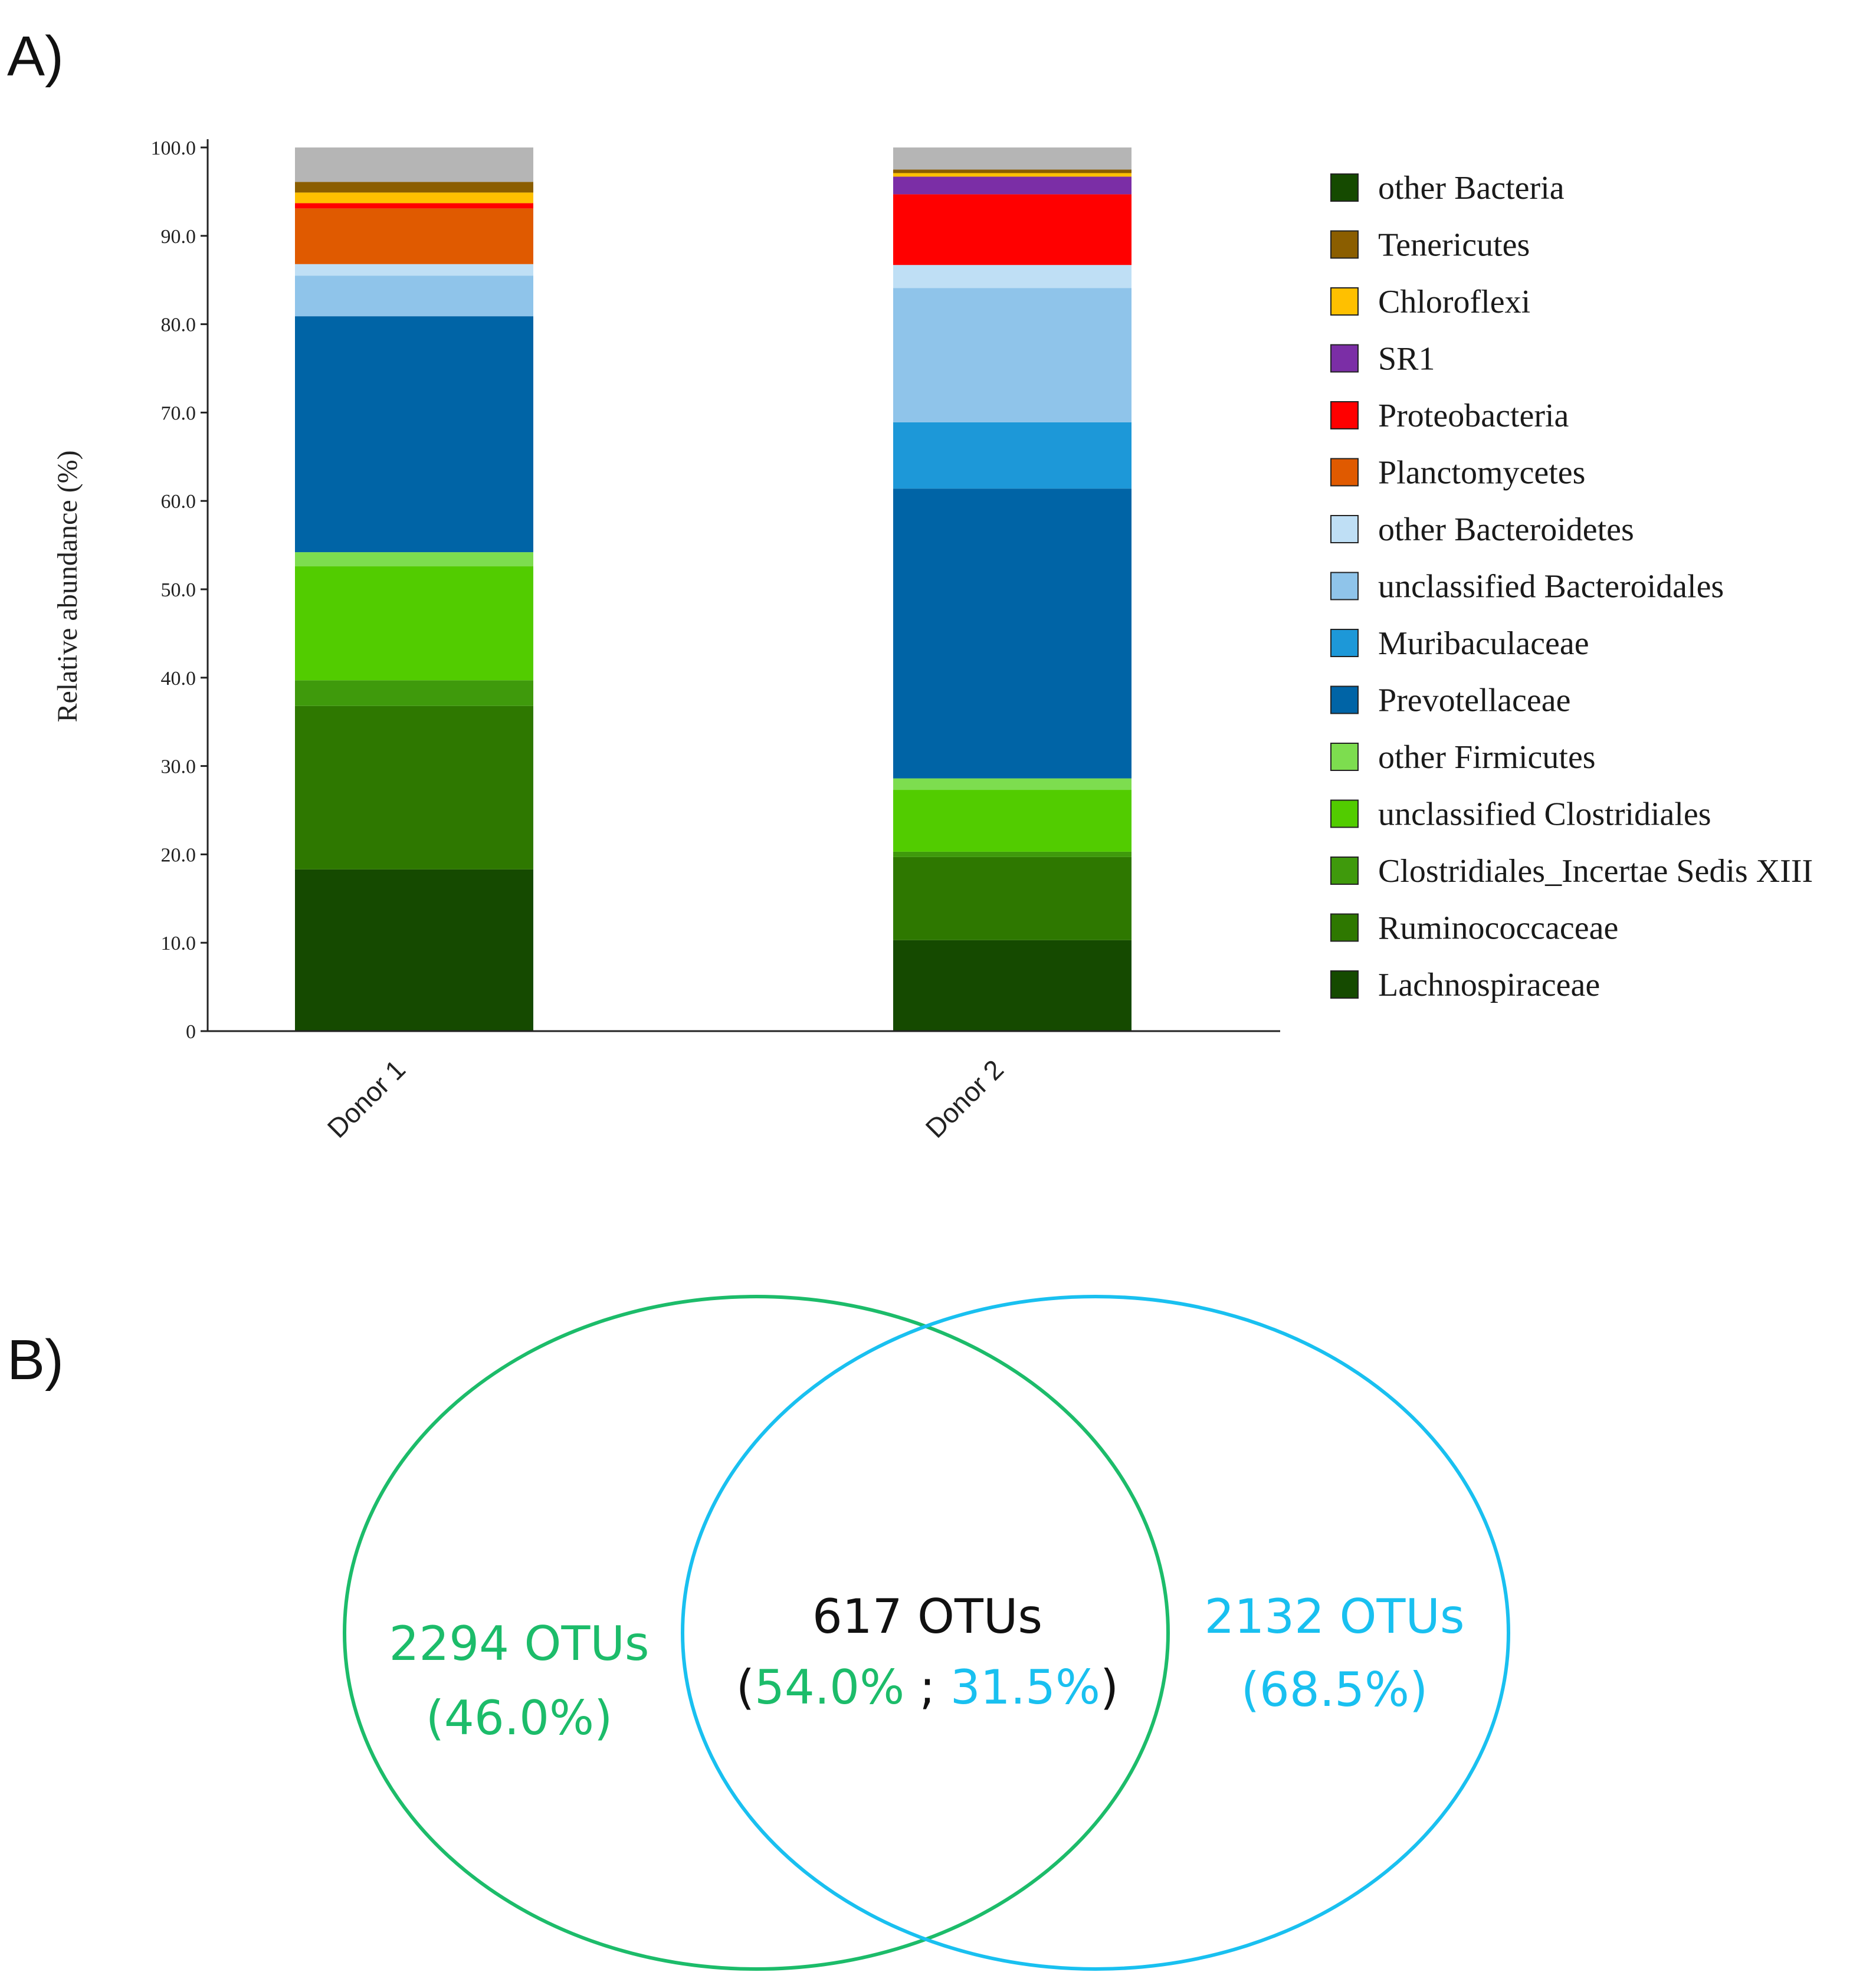  I want to click on bar-segment-donor-2-muribaculaceae, so click(1012, 455).